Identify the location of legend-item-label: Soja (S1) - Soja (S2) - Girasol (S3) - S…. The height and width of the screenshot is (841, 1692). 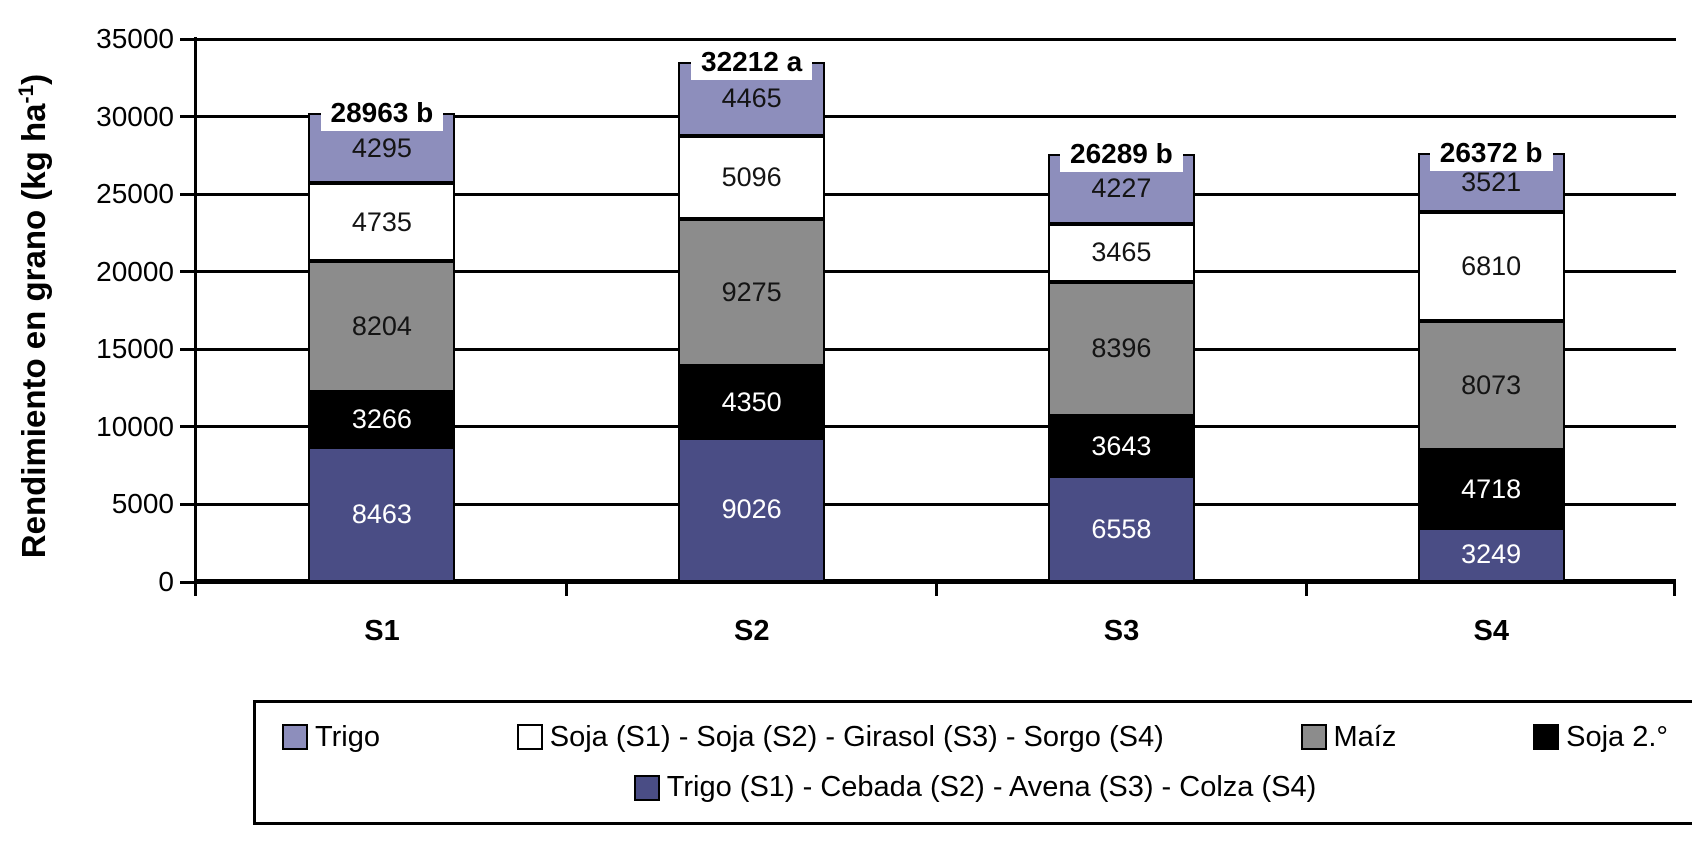
(856, 736).